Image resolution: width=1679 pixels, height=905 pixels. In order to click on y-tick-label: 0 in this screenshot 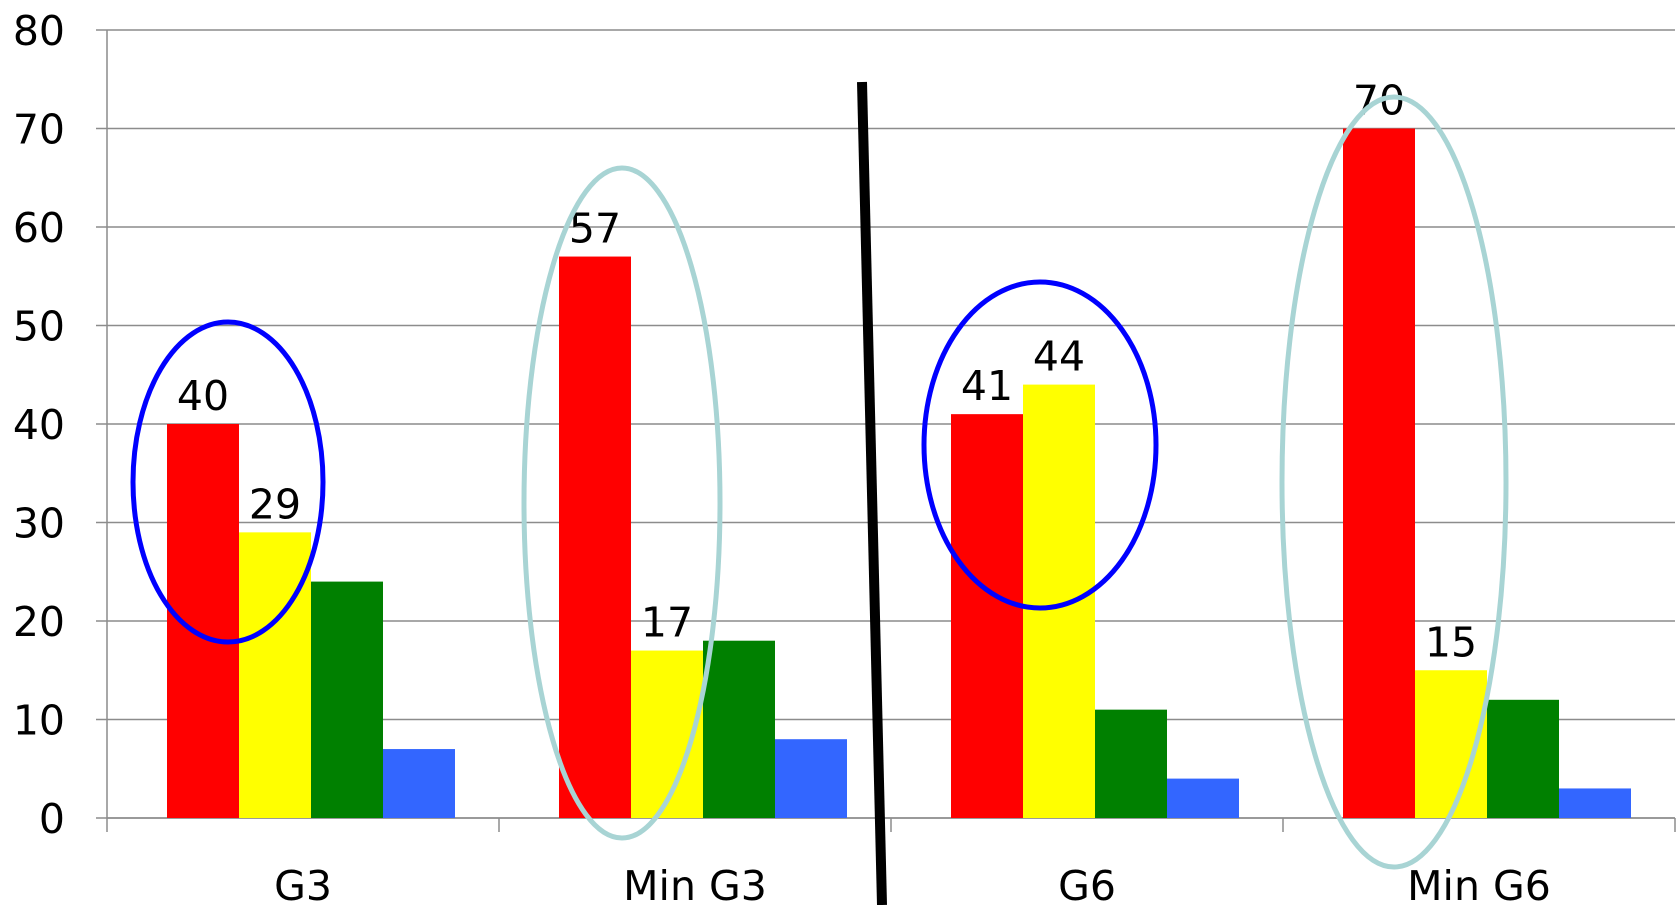, I will do `click(52, 819)`.